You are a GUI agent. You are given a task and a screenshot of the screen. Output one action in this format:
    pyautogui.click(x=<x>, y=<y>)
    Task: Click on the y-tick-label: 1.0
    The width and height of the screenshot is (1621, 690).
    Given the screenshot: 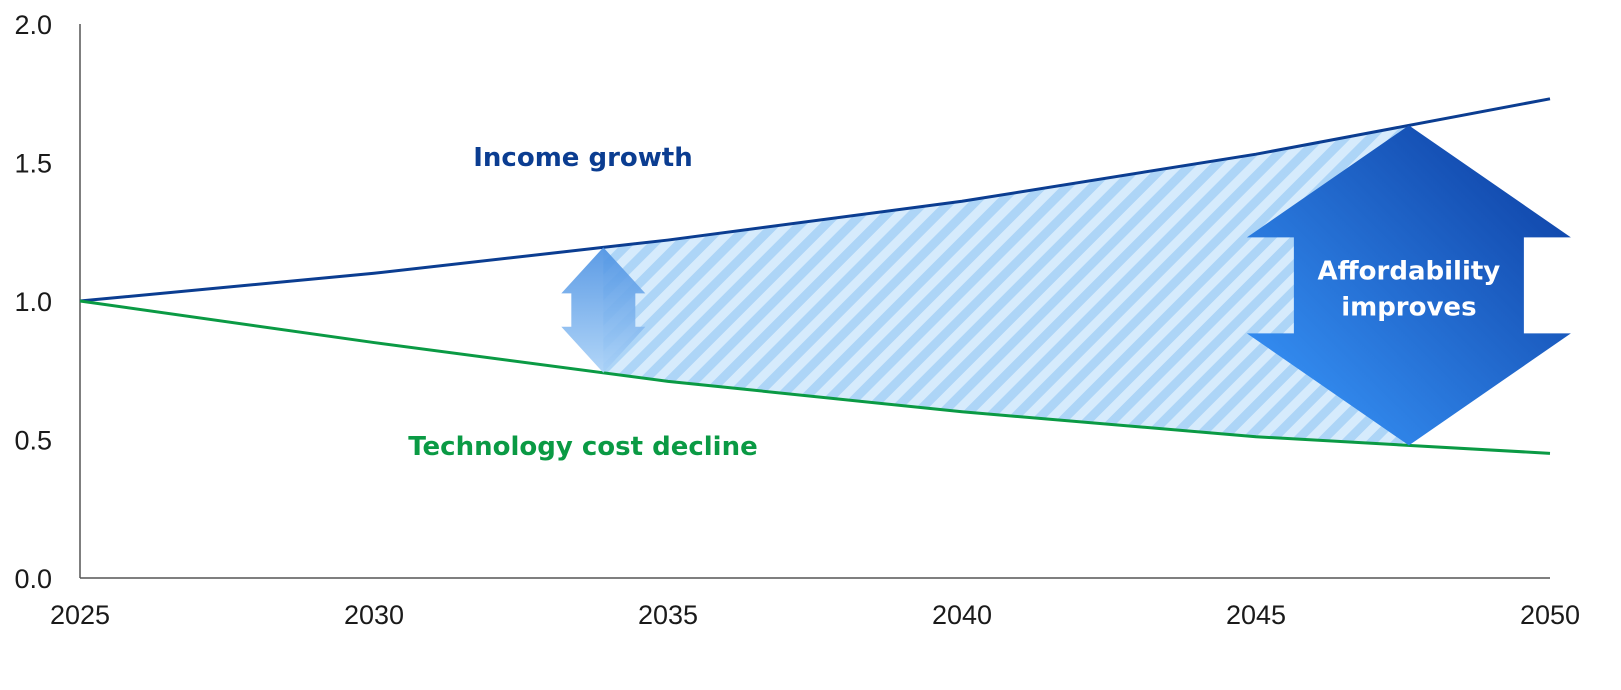 What is the action you would take?
    pyautogui.click(x=33, y=302)
    